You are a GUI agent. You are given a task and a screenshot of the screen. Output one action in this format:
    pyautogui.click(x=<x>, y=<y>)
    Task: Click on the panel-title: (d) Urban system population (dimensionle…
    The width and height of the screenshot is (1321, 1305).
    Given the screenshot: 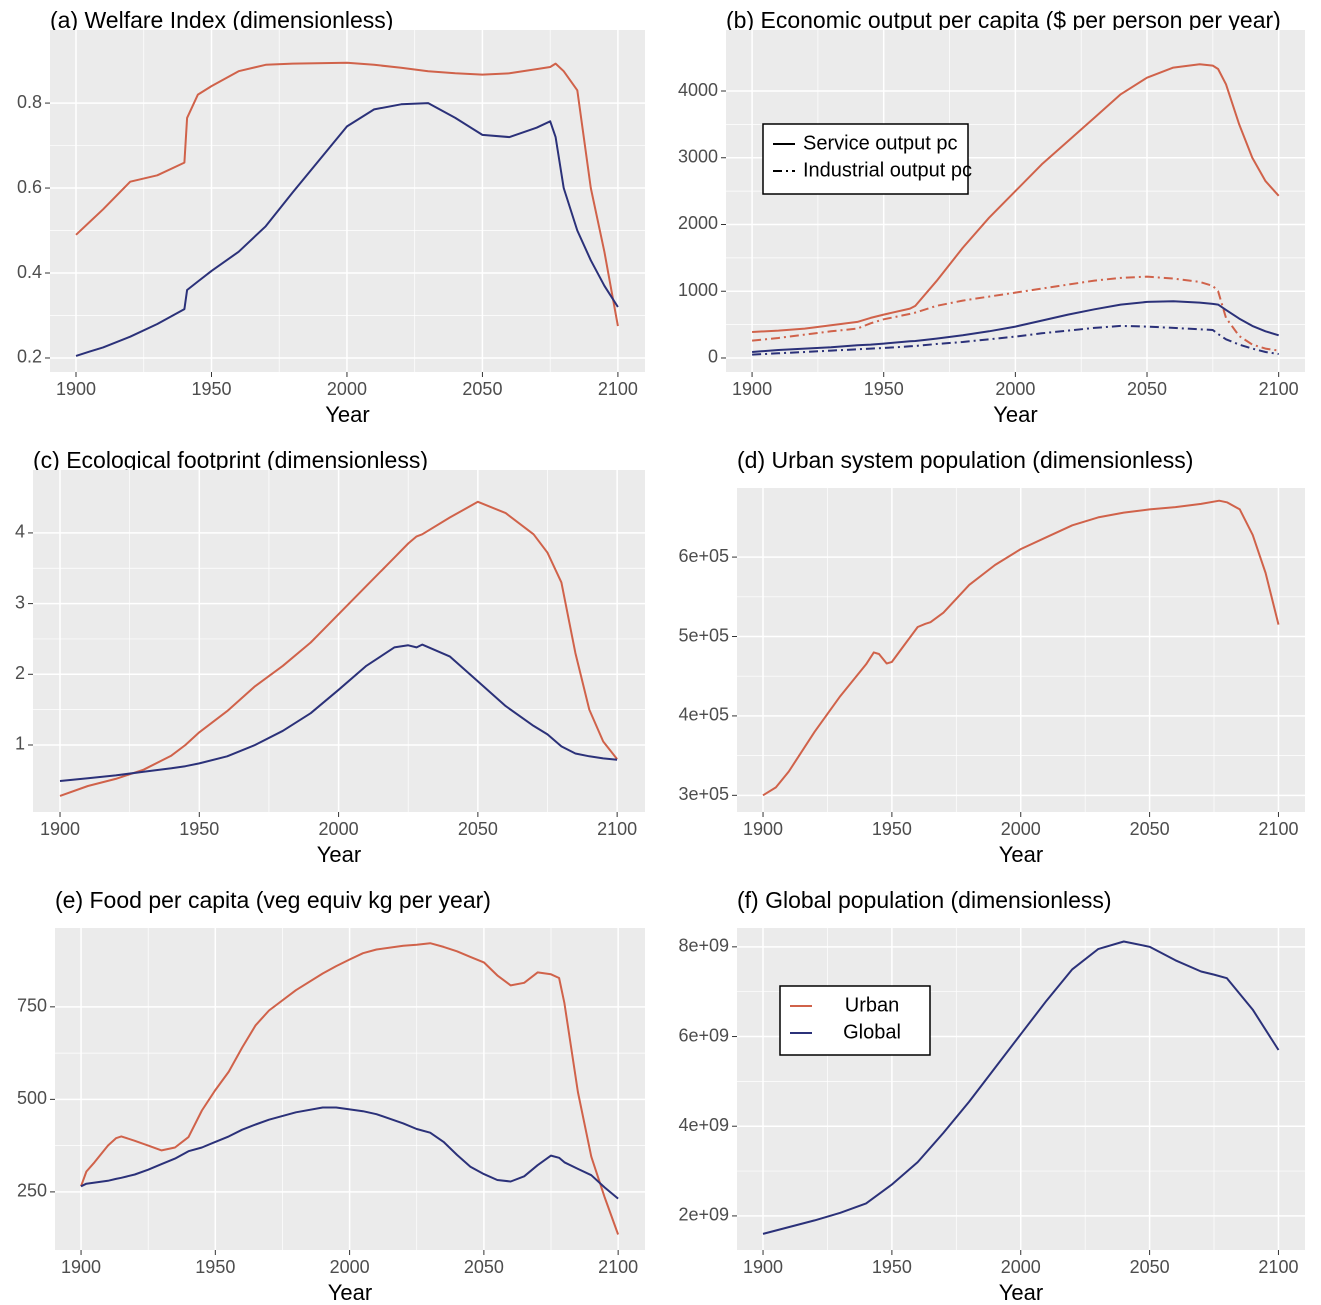 What is the action you would take?
    pyautogui.click(x=965, y=460)
    